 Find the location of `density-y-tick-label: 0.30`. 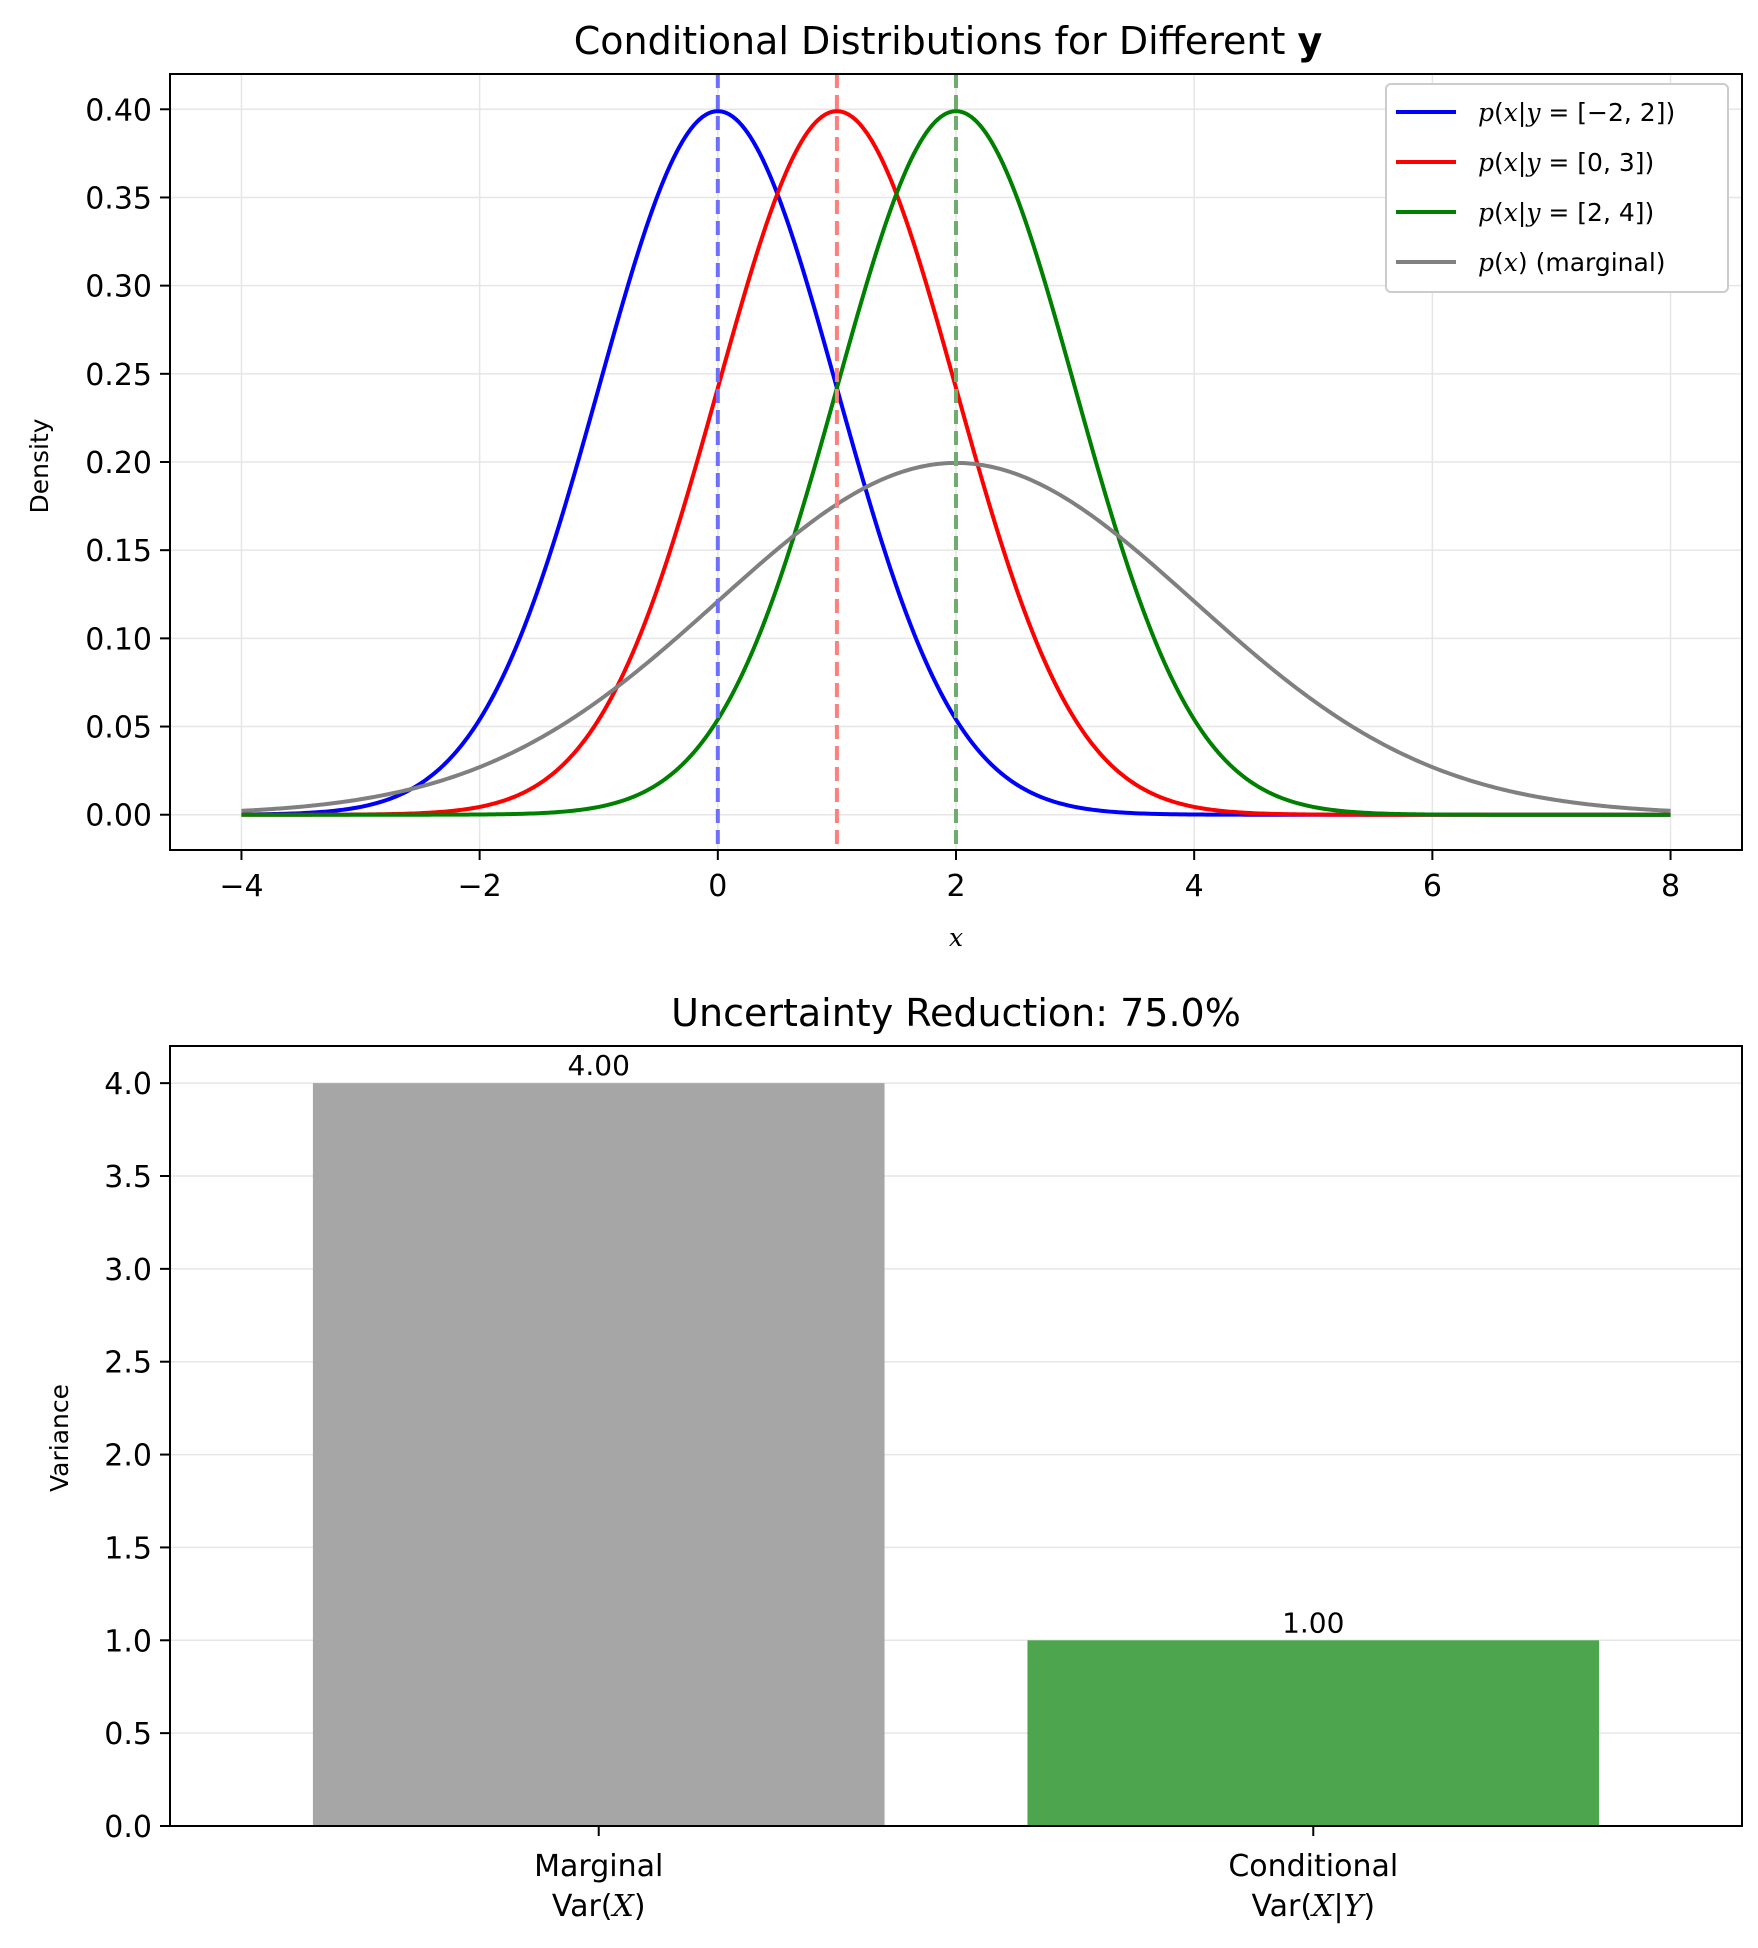

density-y-tick-label: 0.30 is located at coordinates (118, 287).